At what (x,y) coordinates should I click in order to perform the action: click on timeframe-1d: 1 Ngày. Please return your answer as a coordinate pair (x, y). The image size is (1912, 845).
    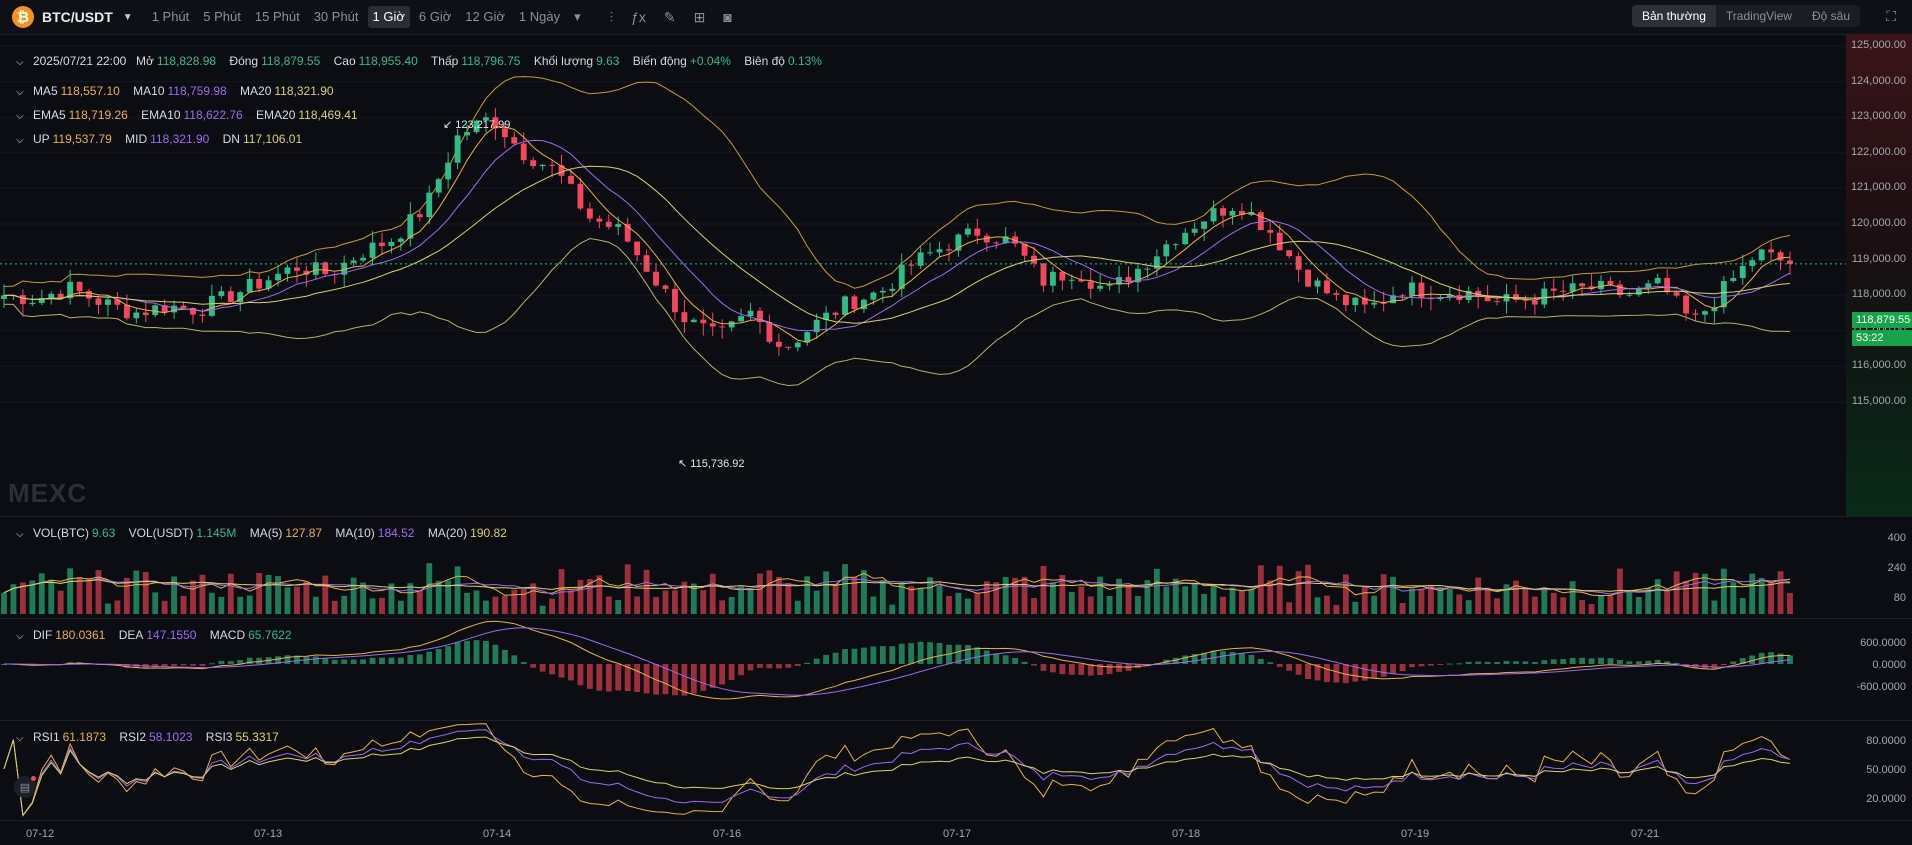
    Looking at the image, I should click on (539, 16).